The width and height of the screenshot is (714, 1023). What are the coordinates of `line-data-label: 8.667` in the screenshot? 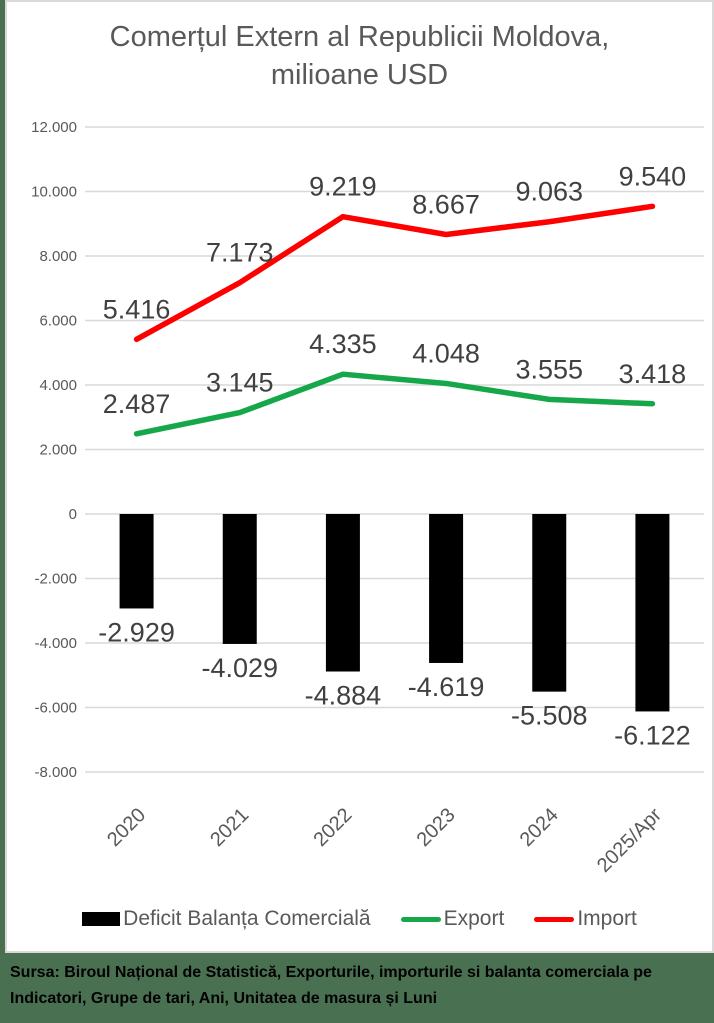 It's located at (446, 204).